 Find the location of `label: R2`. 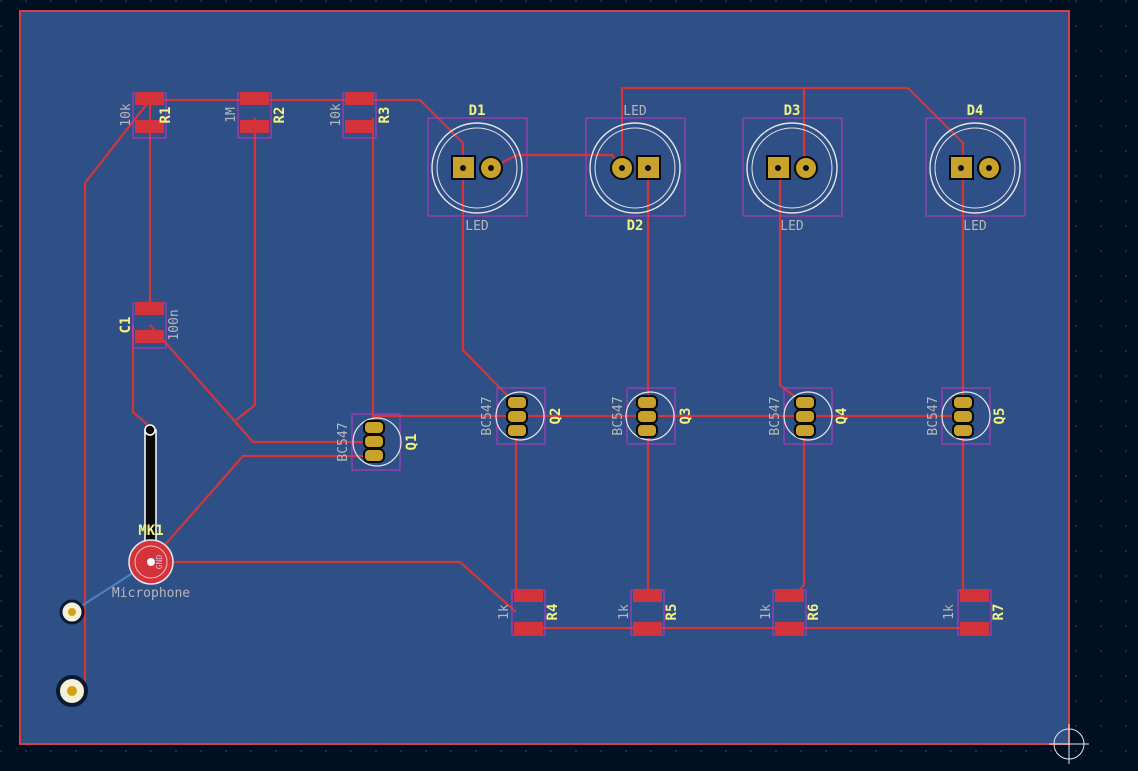

label: R2 is located at coordinates (280, 115).